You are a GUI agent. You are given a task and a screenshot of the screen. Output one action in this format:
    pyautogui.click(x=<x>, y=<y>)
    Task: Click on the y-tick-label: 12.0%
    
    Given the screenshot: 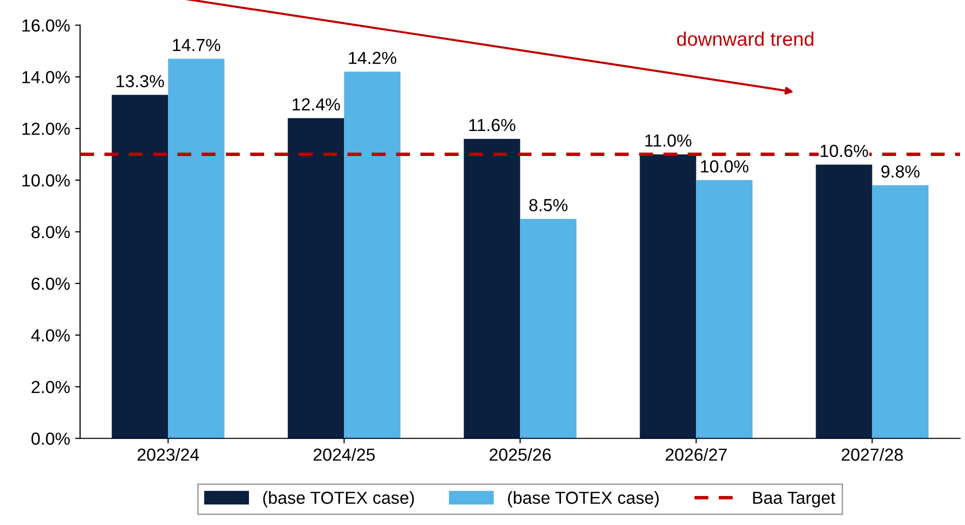 What is the action you would take?
    pyautogui.click(x=46, y=128)
    